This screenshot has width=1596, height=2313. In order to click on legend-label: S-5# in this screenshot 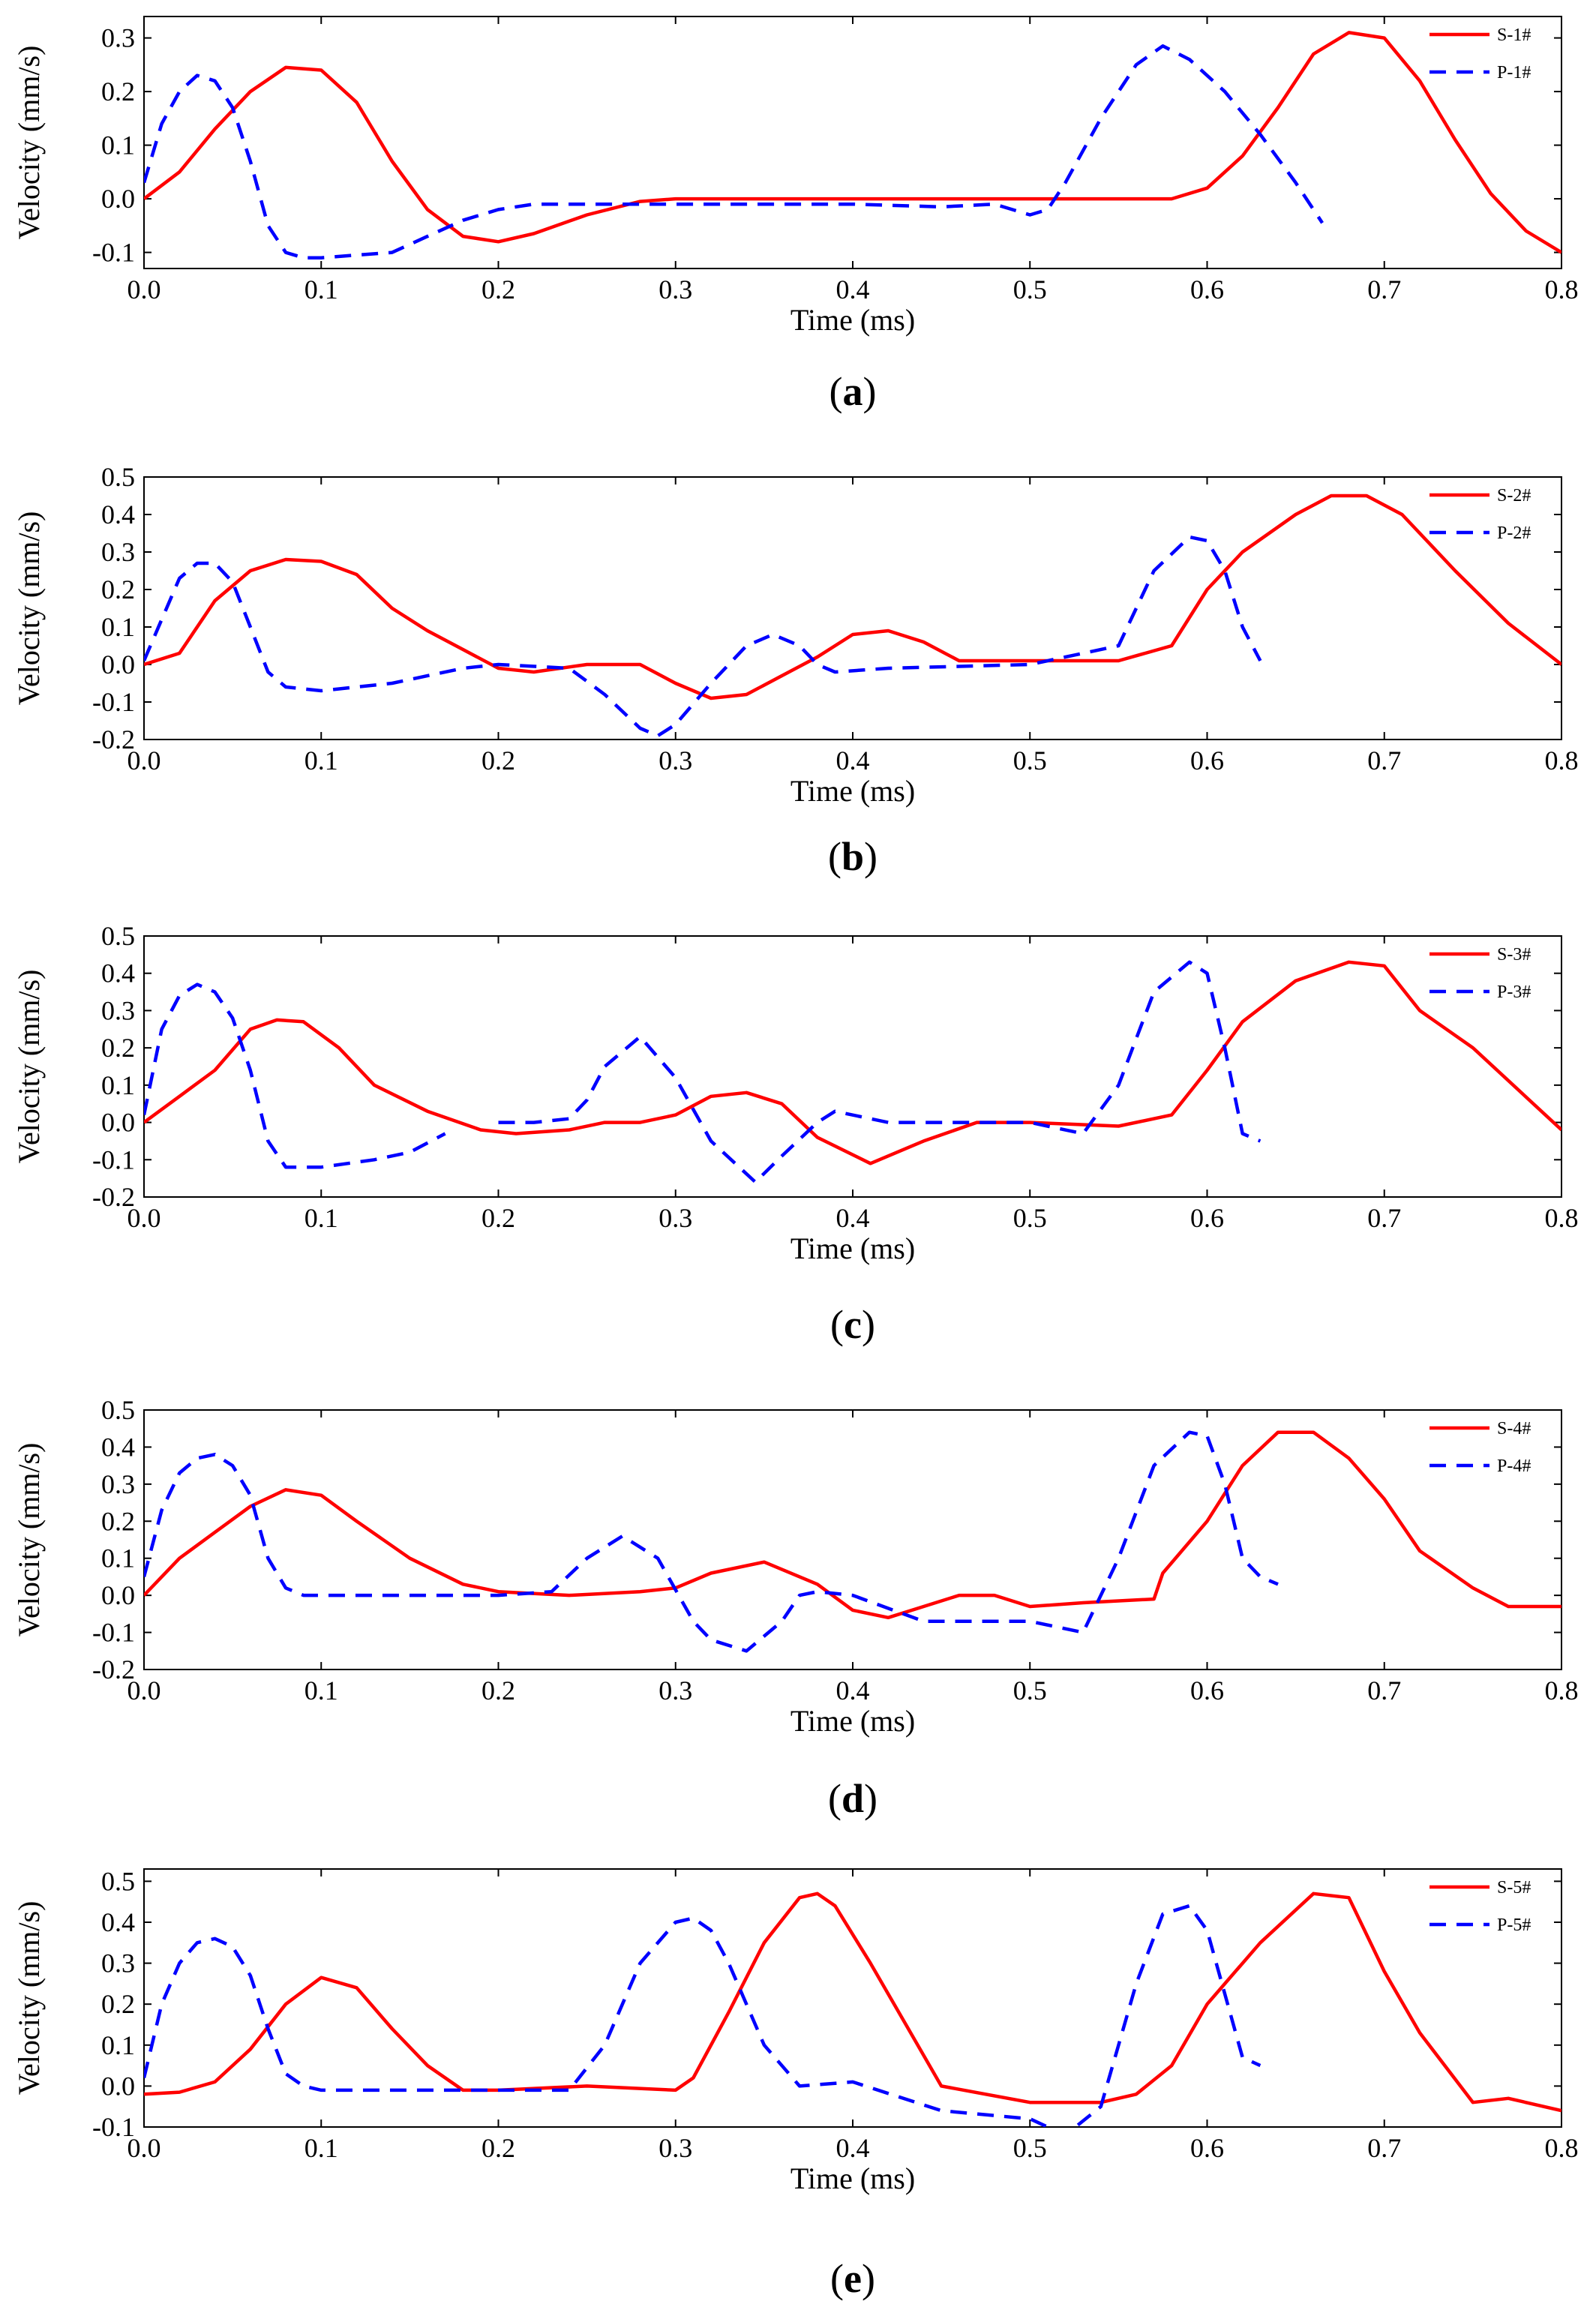, I will do `click(1514, 1888)`.